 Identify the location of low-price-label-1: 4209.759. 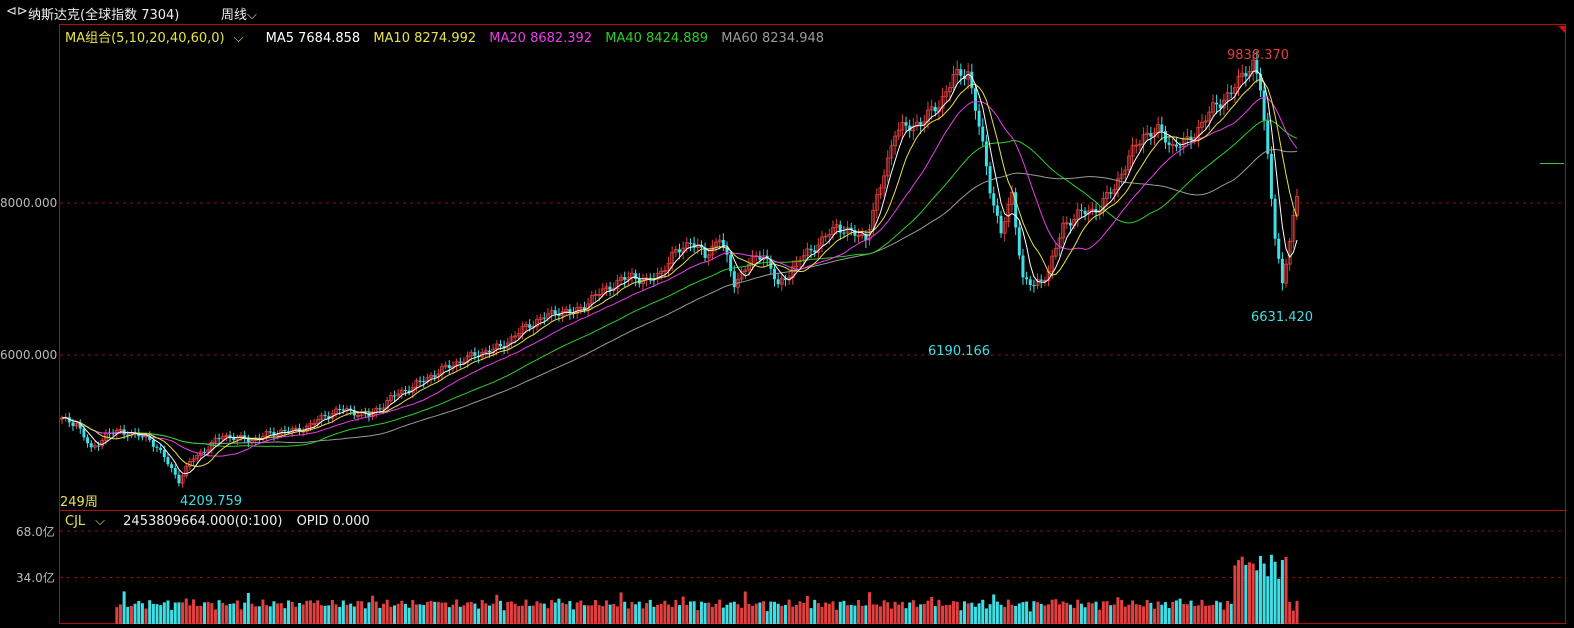
(211, 501).